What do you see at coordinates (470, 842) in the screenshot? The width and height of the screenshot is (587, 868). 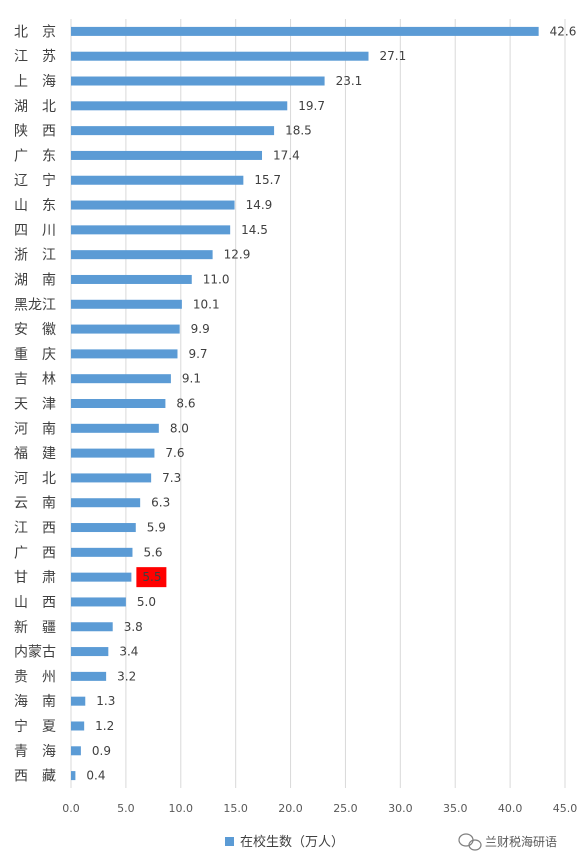 I see `wechat-icon` at bounding box center [470, 842].